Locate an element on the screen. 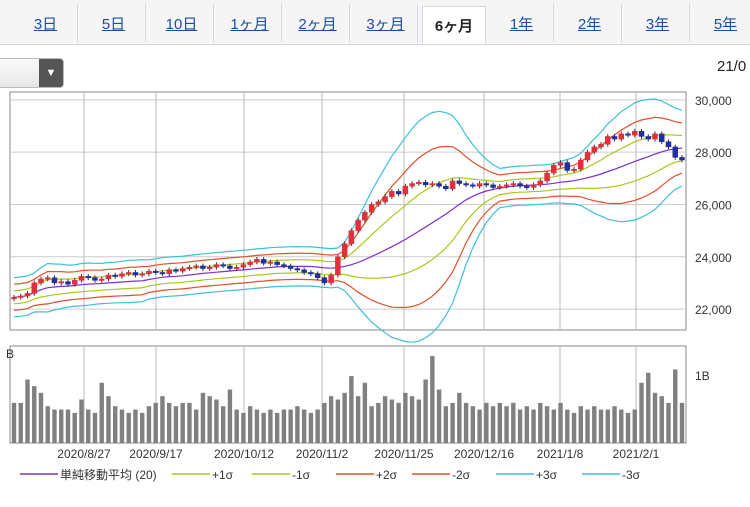  tab-6: 6ヶ月 is located at coordinates (454, 25).